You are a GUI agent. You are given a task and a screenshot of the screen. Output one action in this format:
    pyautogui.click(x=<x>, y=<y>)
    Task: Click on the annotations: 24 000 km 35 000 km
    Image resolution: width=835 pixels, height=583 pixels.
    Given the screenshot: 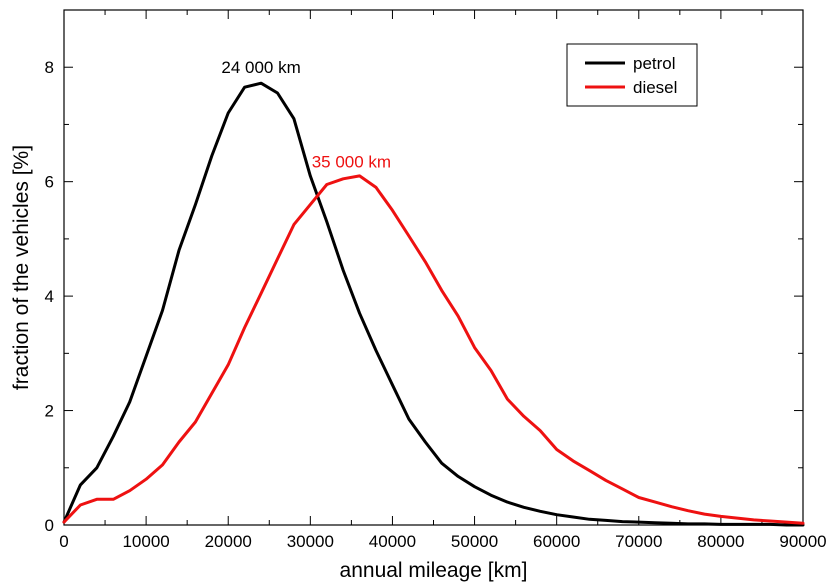 What is the action you would take?
    pyautogui.click(x=306, y=114)
    